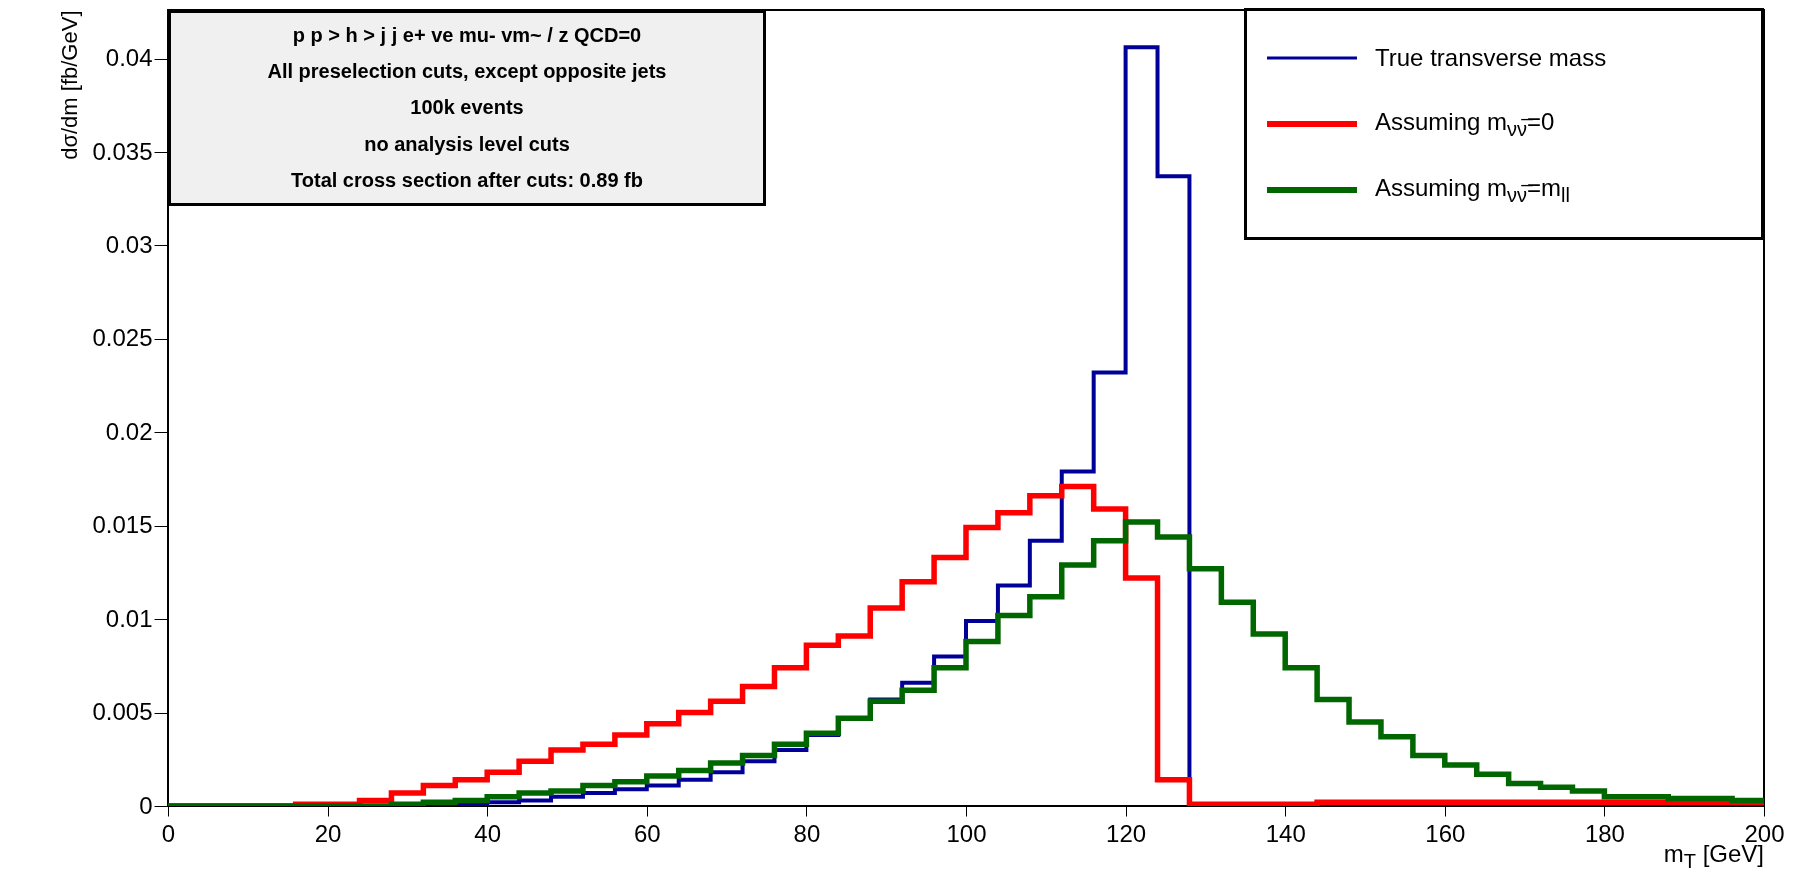 The width and height of the screenshot is (1811, 879). I want to click on y-tick-label: 0.035, so click(122, 151).